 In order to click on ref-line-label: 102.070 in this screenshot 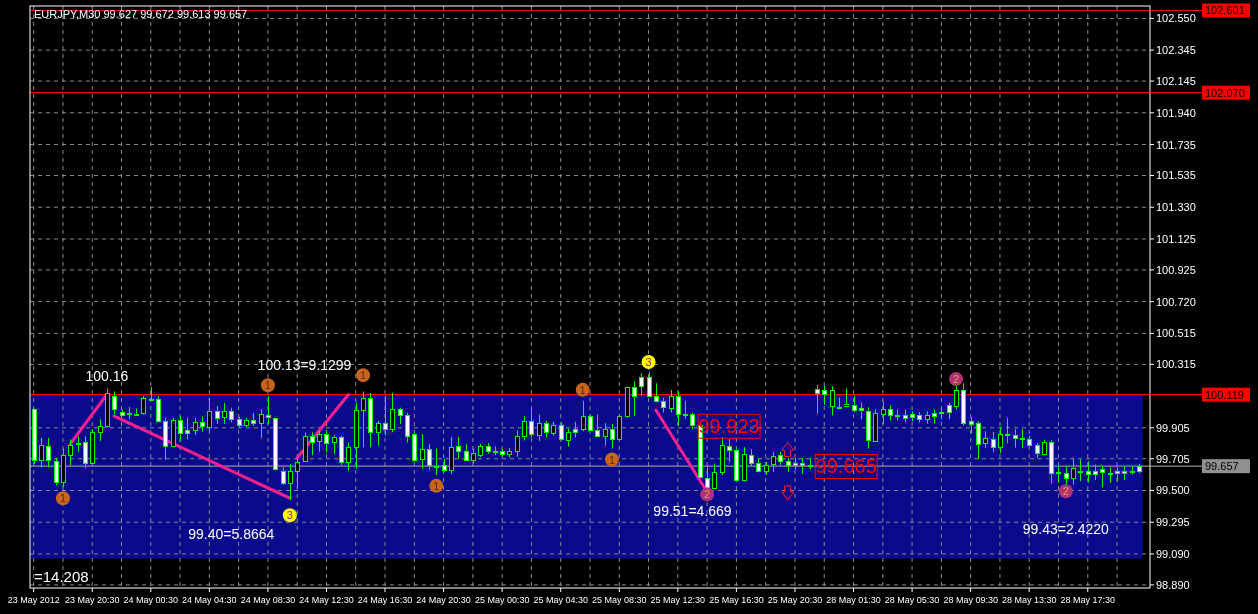, I will do `click(1225, 92)`.